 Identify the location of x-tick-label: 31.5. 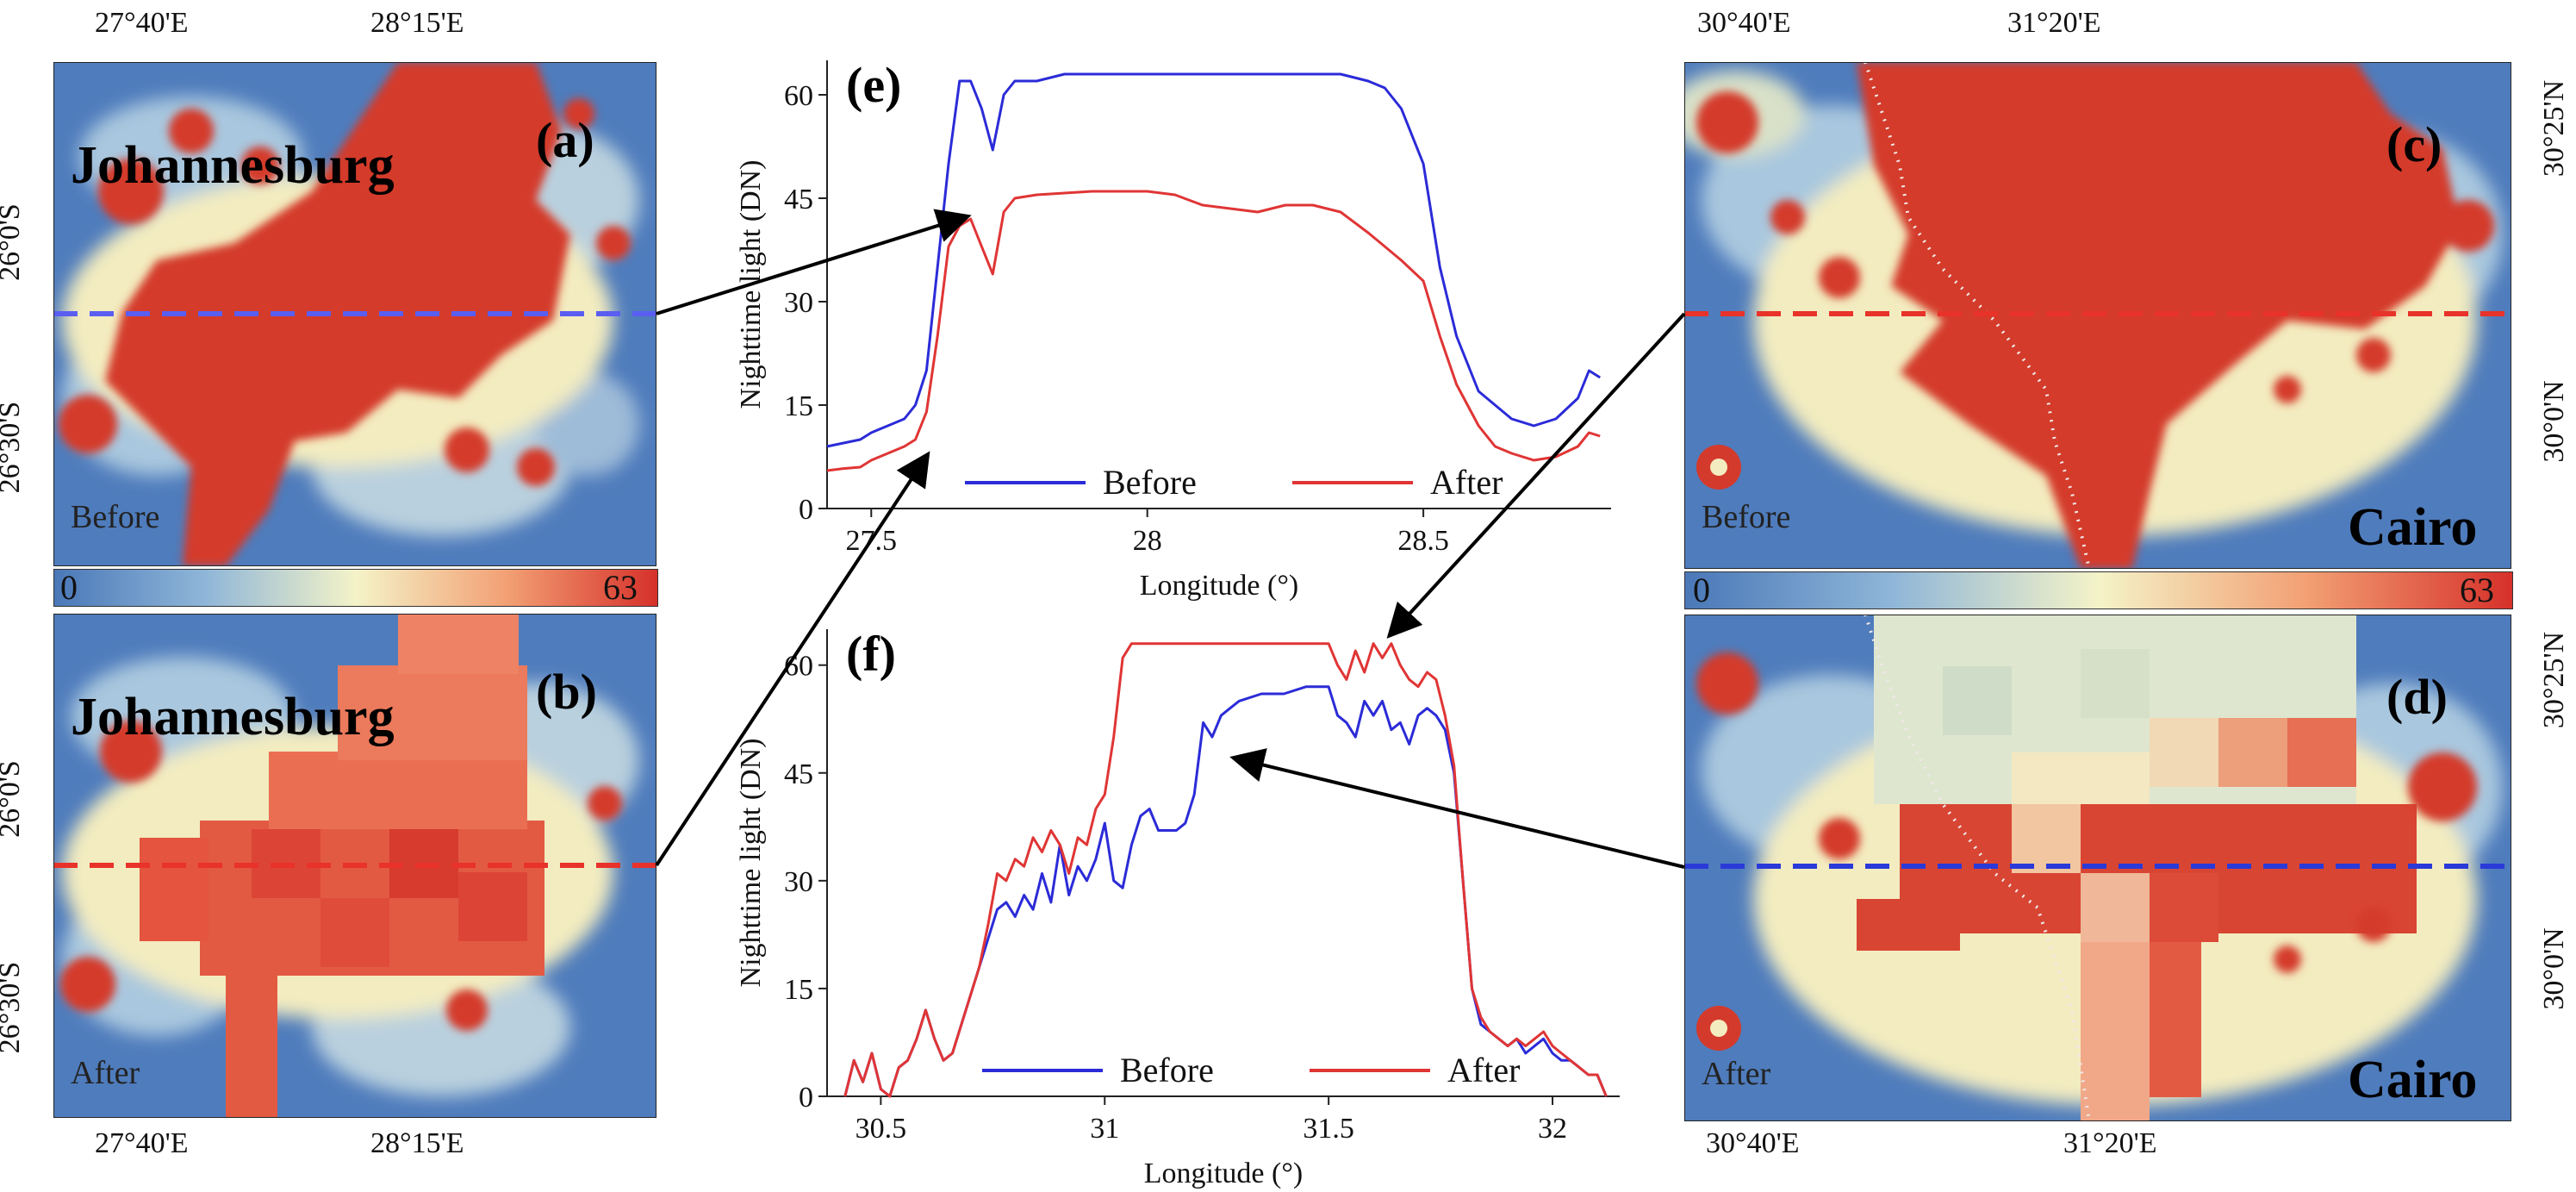
(1329, 1129).